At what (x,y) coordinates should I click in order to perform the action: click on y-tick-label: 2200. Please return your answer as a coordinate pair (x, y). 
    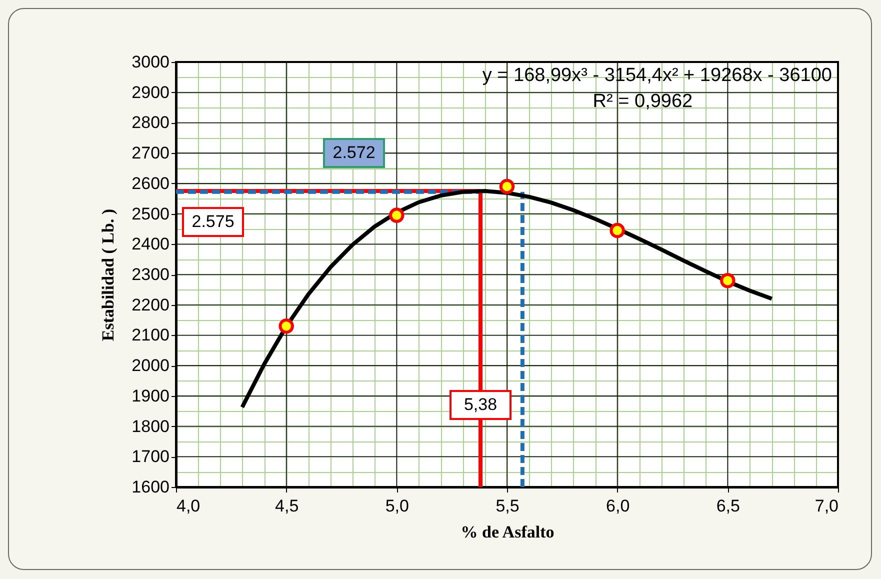
    Looking at the image, I should click on (151, 304).